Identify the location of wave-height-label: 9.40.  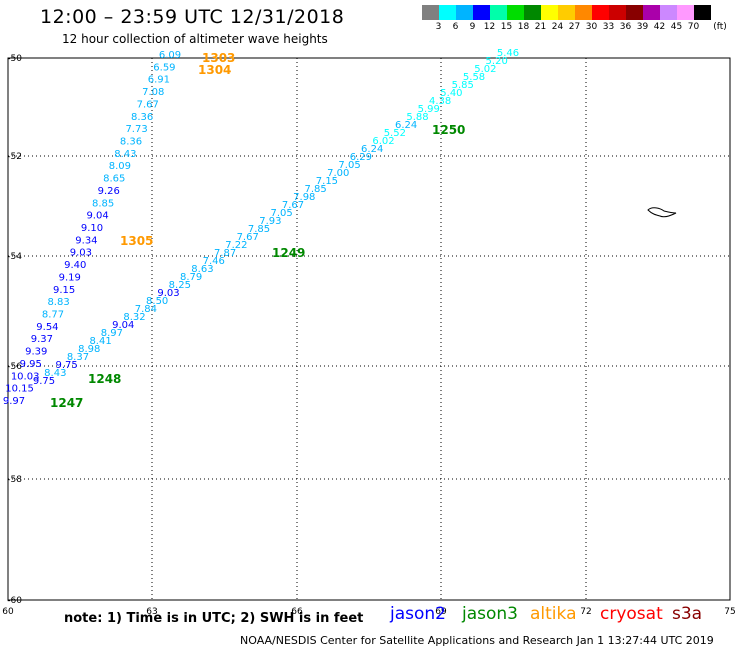
(75, 265).